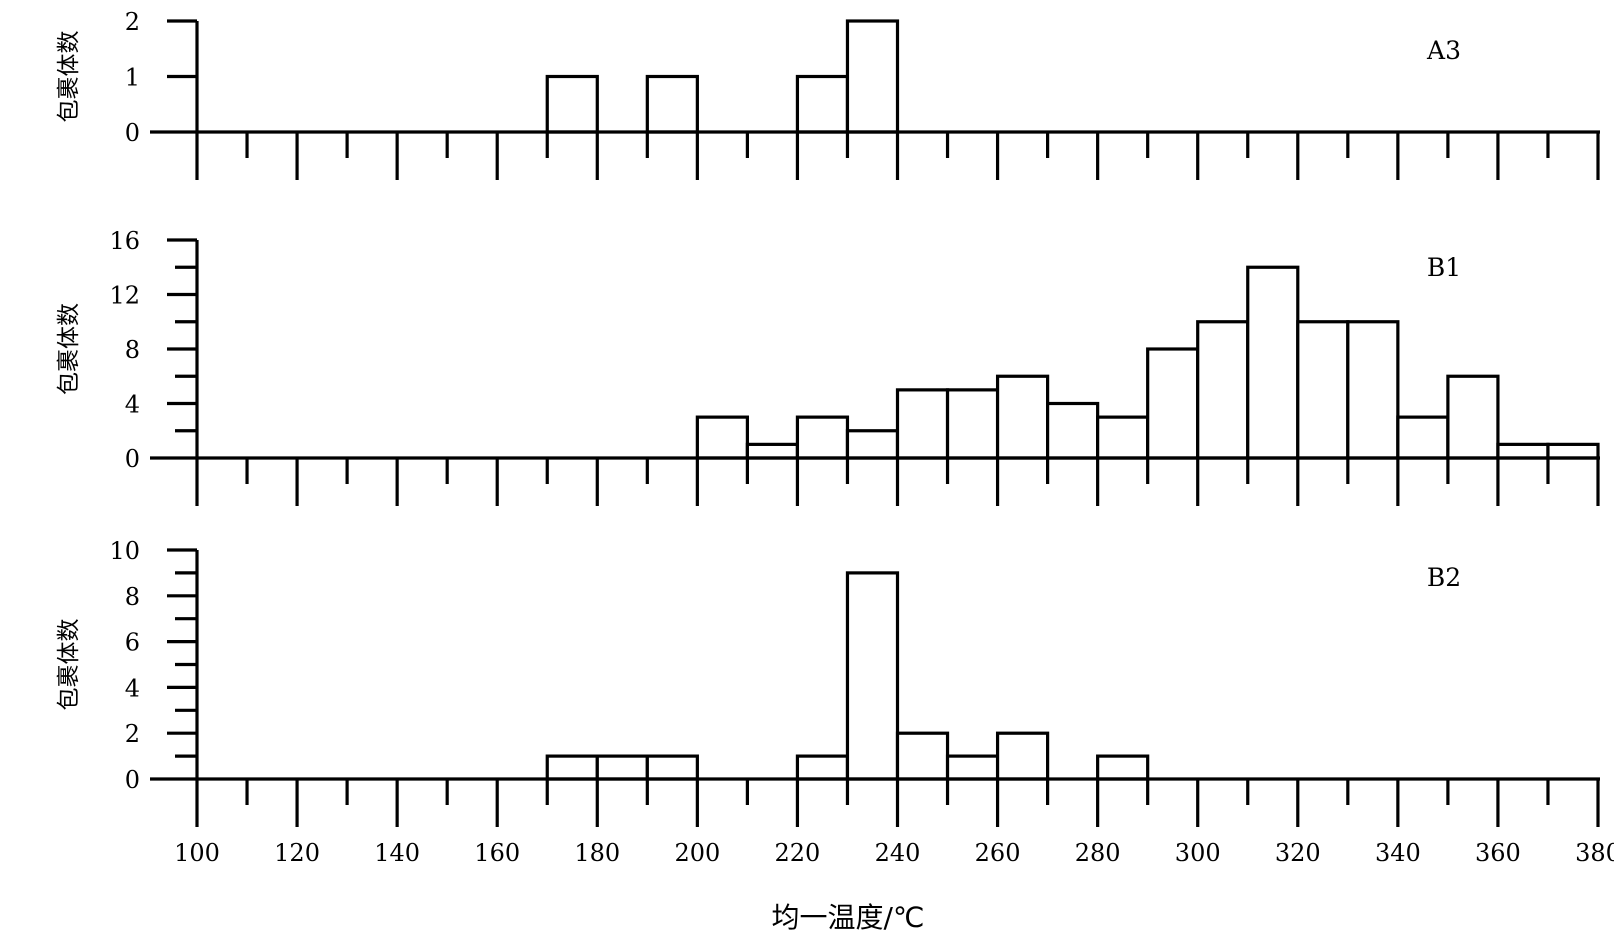  What do you see at coordinates (124, 241) in the screenshot?
I see `y-tick-label: 16` at bounding box center [124, 241].